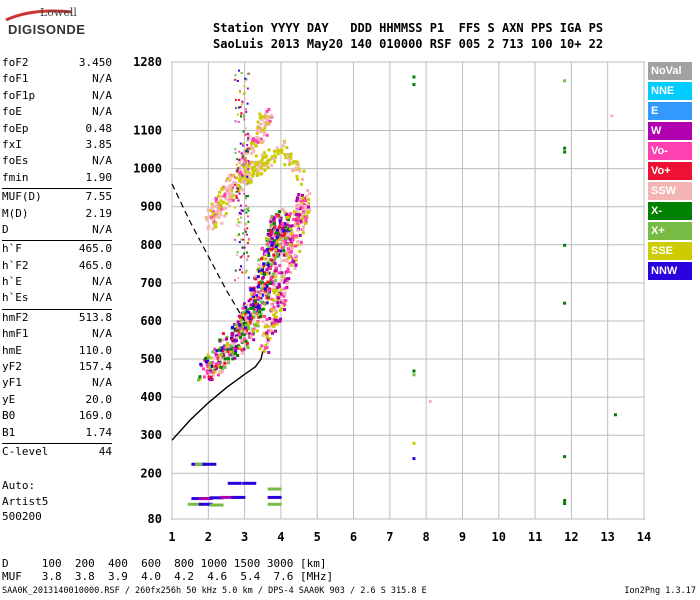 The width and height of the screenshot is (700, 600). Describe the element at coordinates (670, 131) in the screenshot. I see `legend-item: W` at that location.